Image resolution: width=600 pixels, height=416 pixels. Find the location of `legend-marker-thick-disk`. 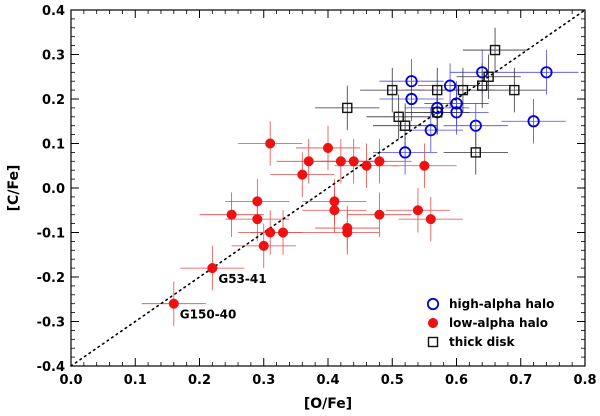

legend-marker-thick-disk is located at coordinates (433, 342).